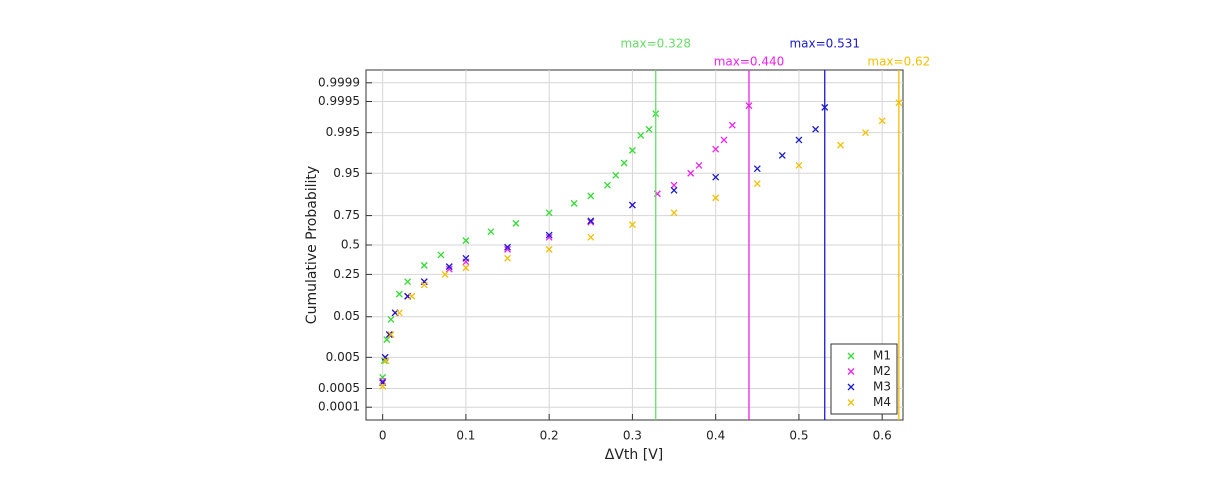 This screenshot has width=1220, height=504. I want to click on legend-label: M1, so click(882, 356).